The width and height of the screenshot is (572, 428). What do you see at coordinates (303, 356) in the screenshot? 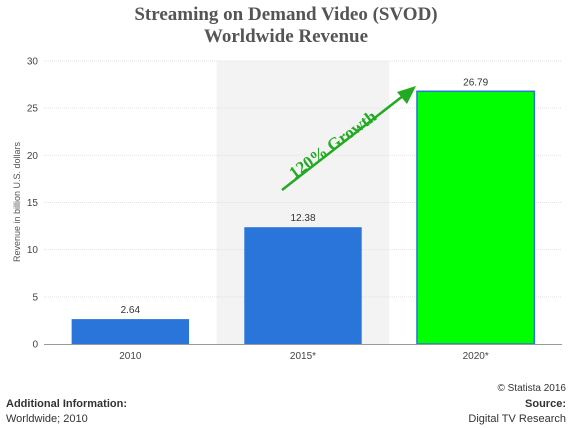
I see `x-tick-label: 2015*` at bounding box center [303, 356].